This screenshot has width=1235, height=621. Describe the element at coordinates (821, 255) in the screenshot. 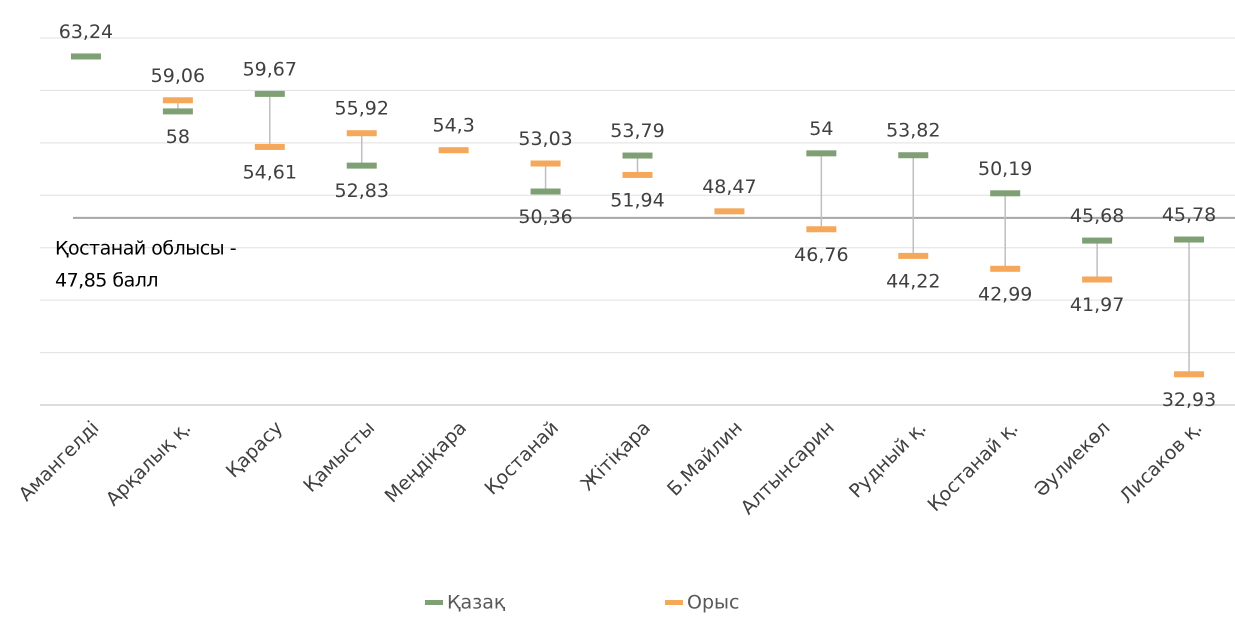

I see `data-label: 46,76` at that location.